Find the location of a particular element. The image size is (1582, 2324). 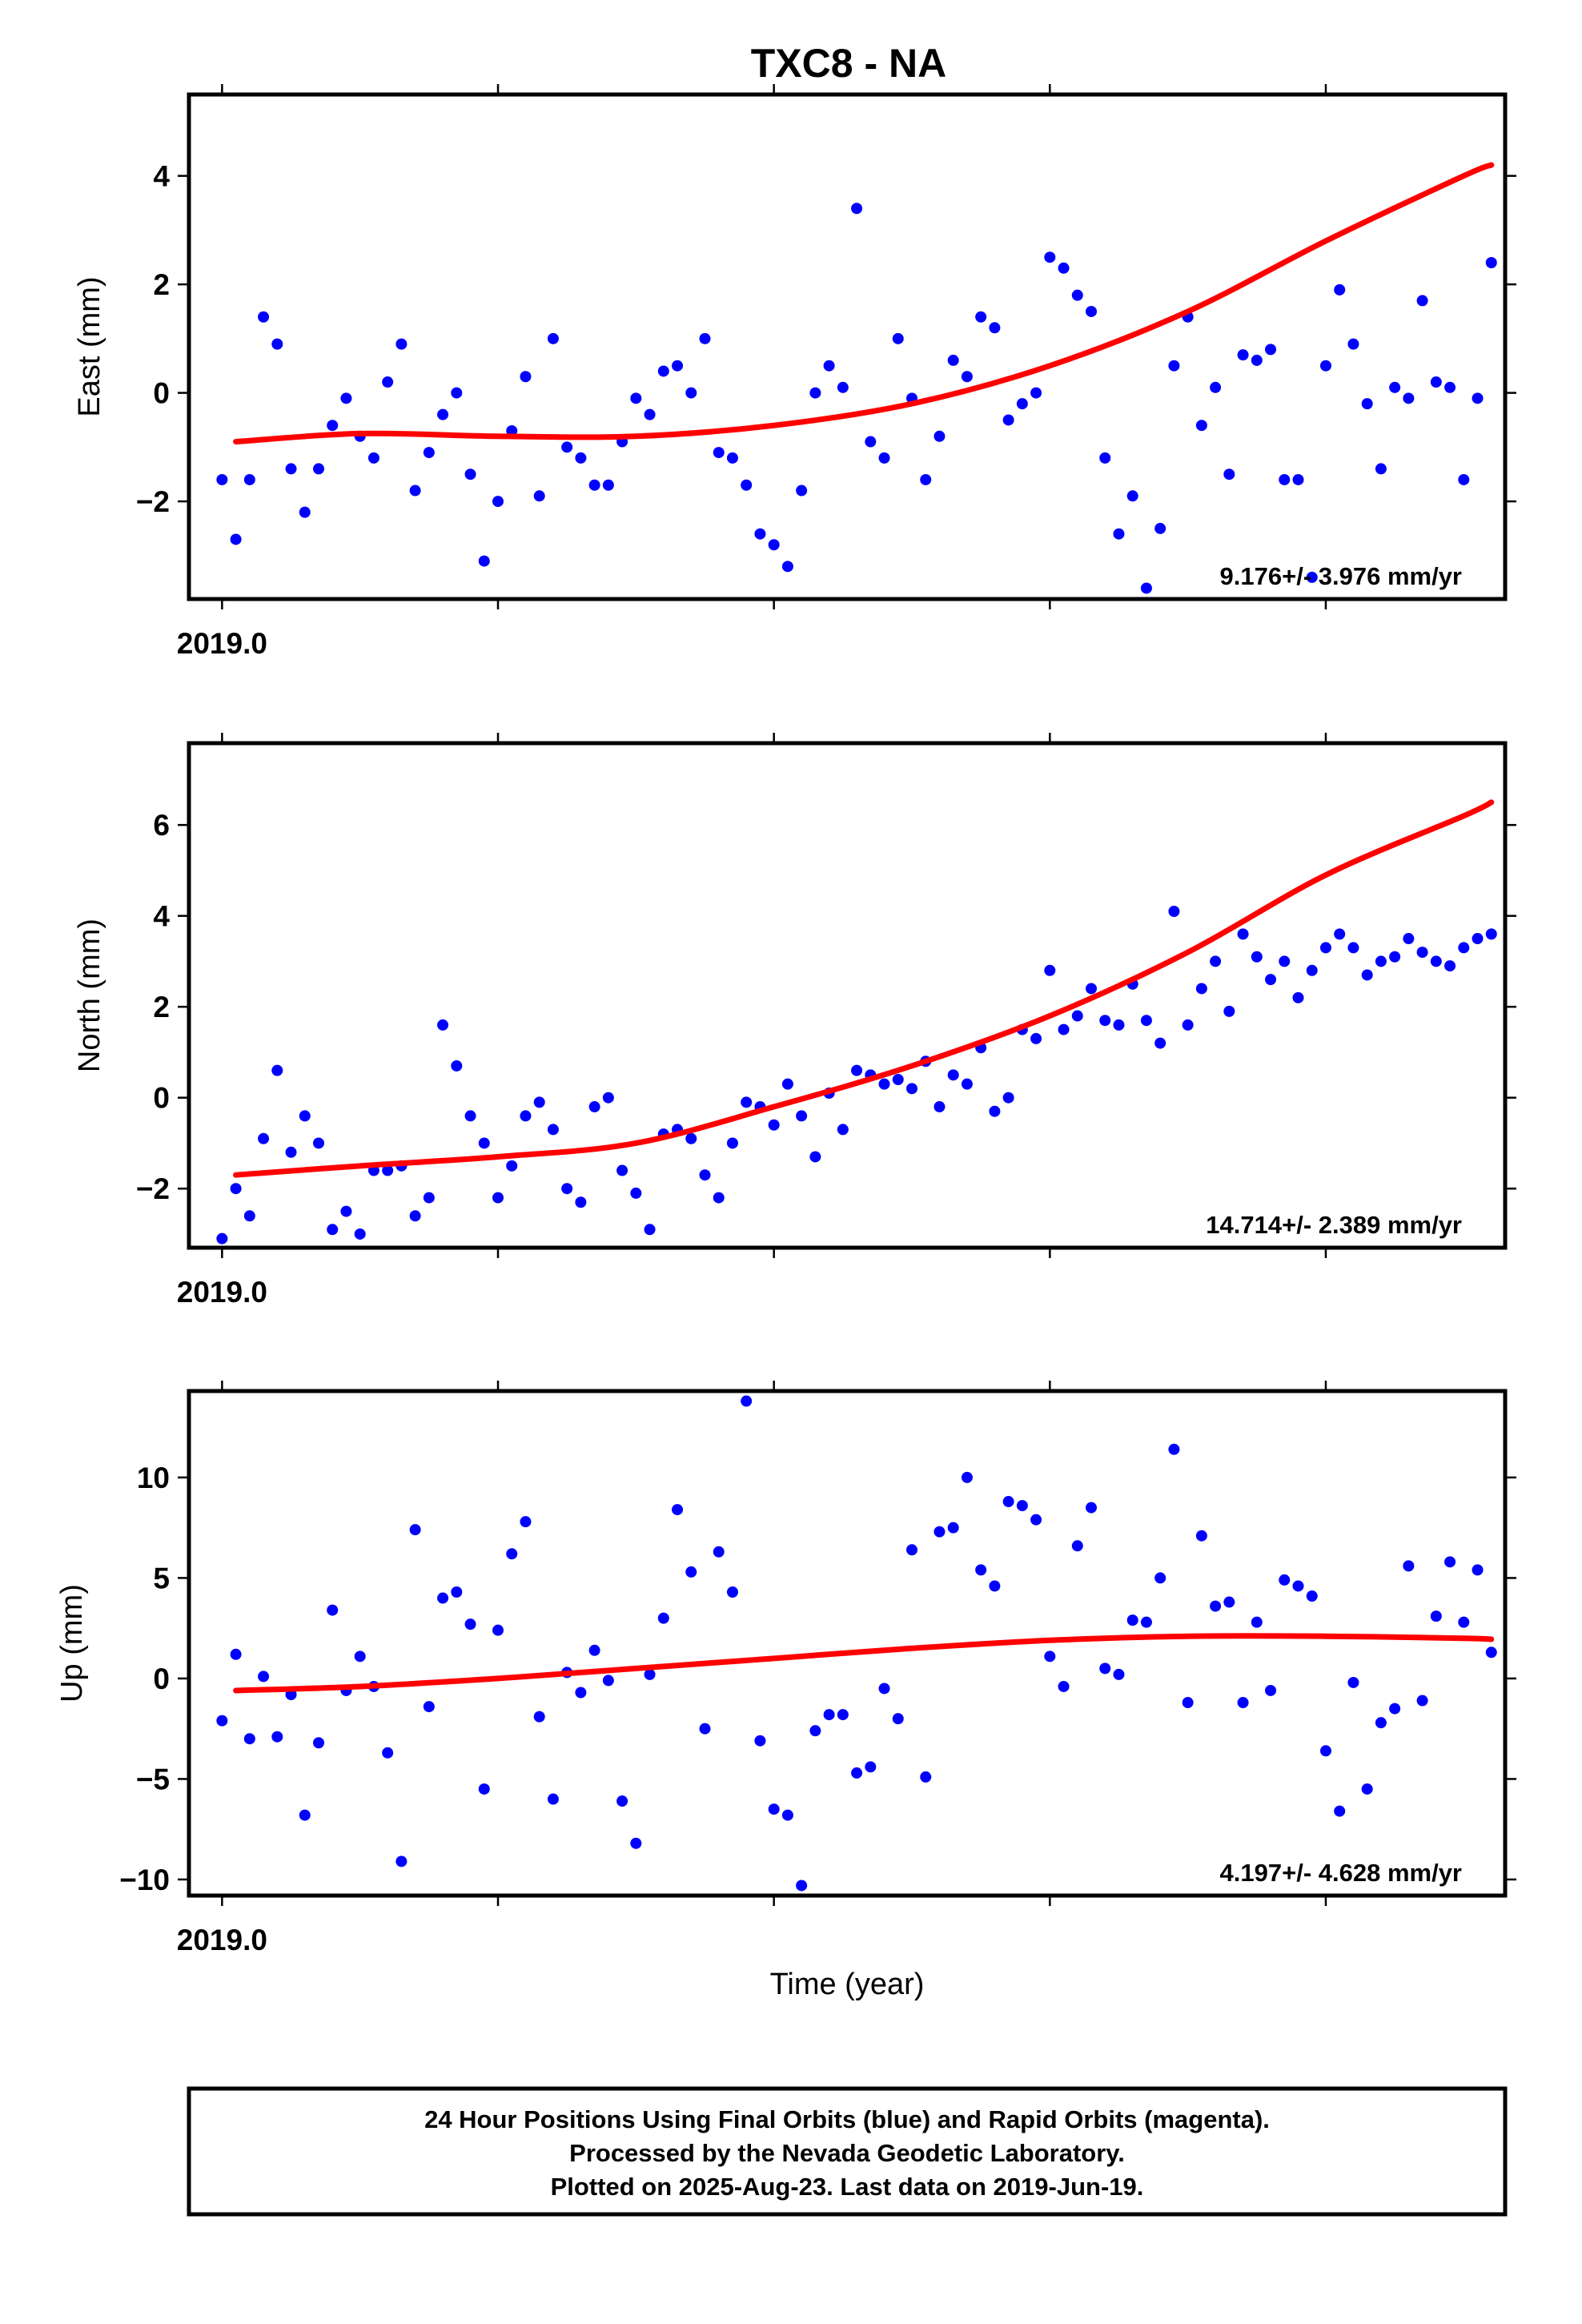

north-y-tick-label: −2 is located at coordinates (153, 1188).